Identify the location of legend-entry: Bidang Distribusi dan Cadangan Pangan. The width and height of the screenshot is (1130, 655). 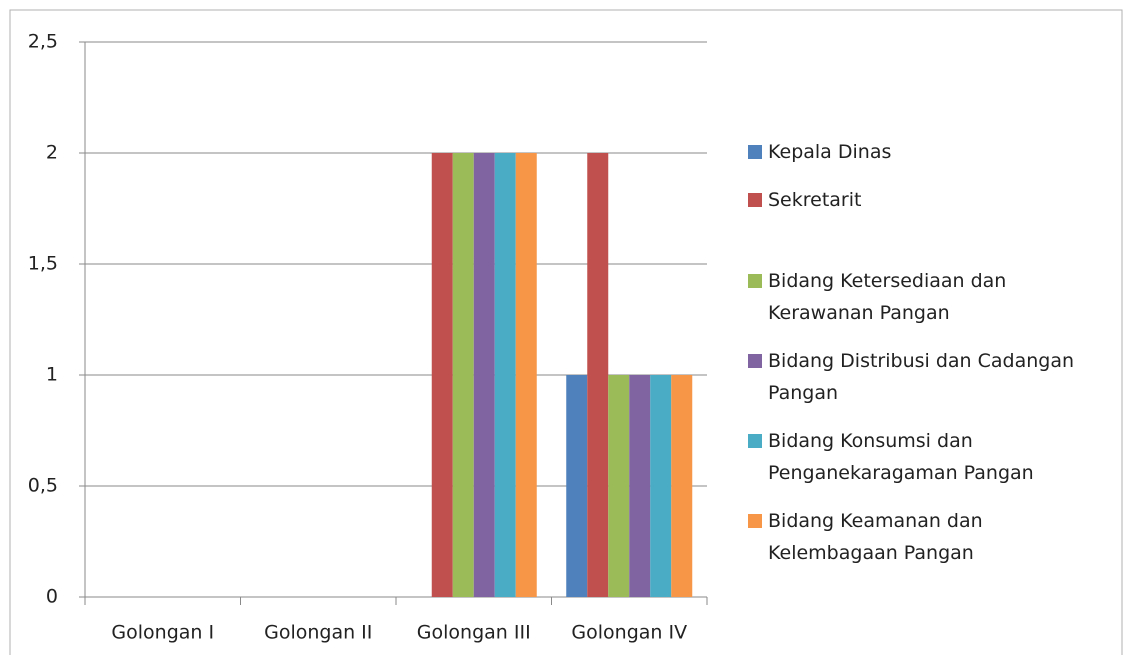
(933, 377).